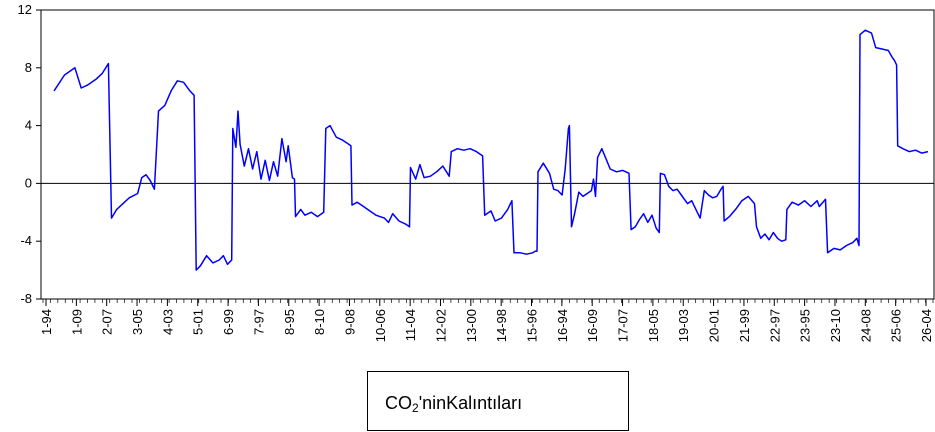 The image size is (935, 432). What do you see at coordinates (532, 325) in the screenshot?
I see `x-tick-label: 15-96` at bounding box center [532, 325].